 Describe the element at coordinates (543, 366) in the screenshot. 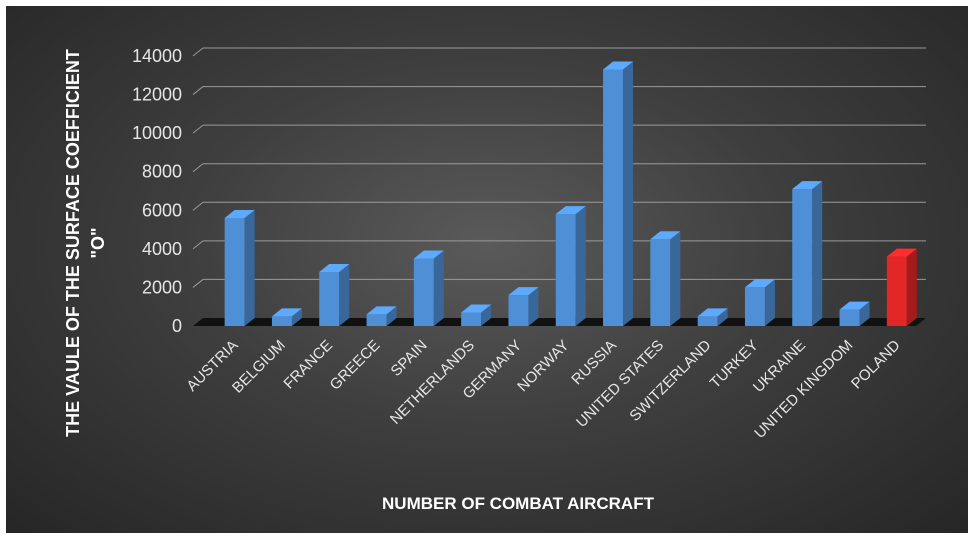

I see `category-label: NORWAY` at that location.